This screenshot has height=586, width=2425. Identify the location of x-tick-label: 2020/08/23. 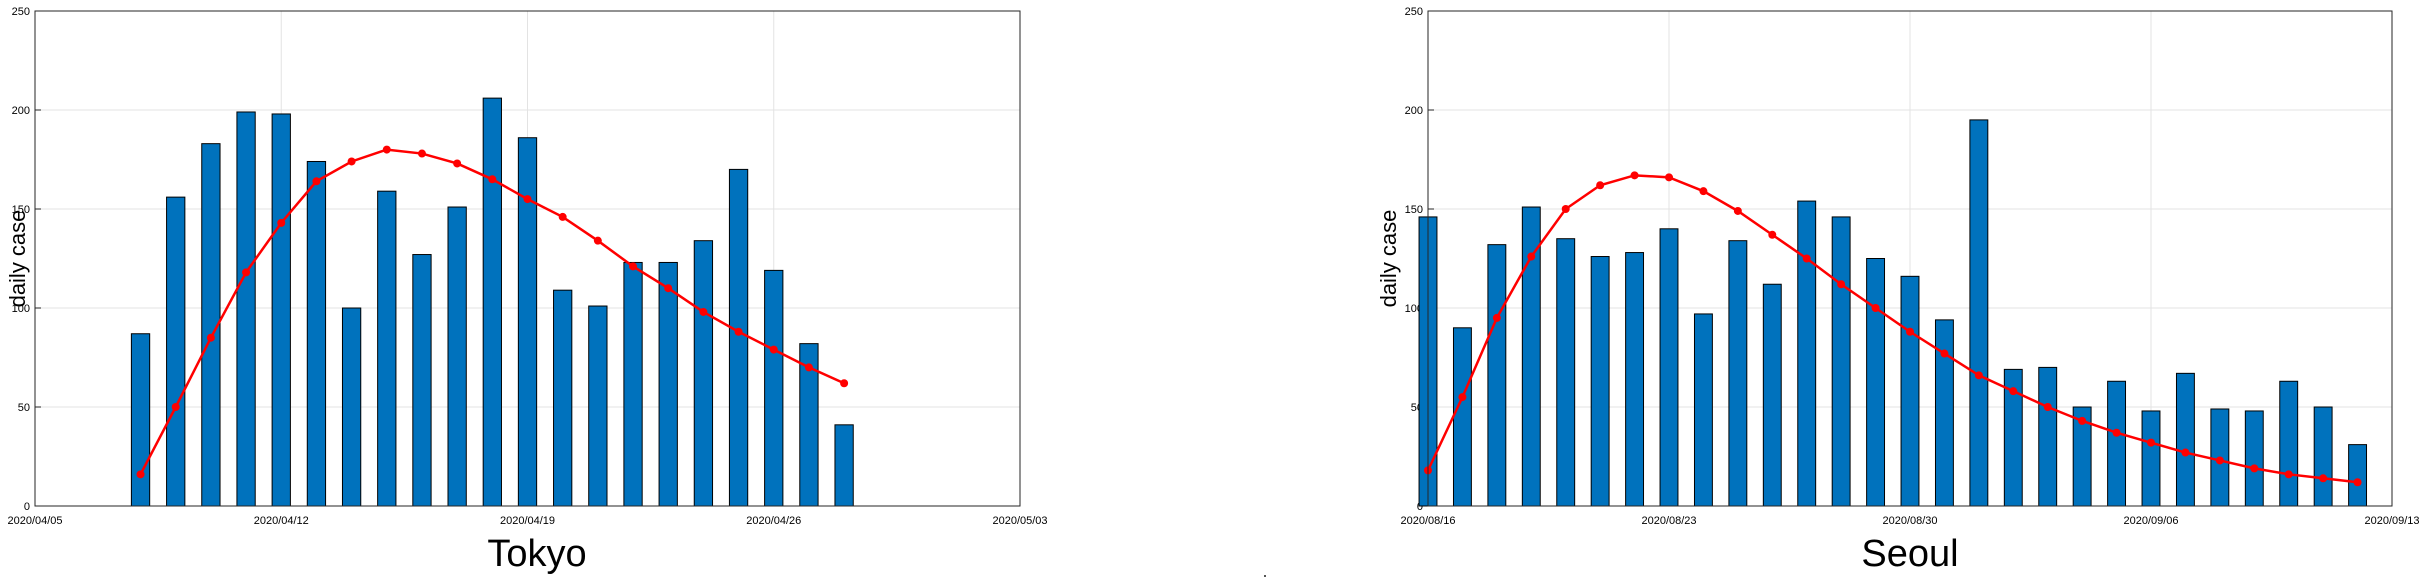
(1668, 521).